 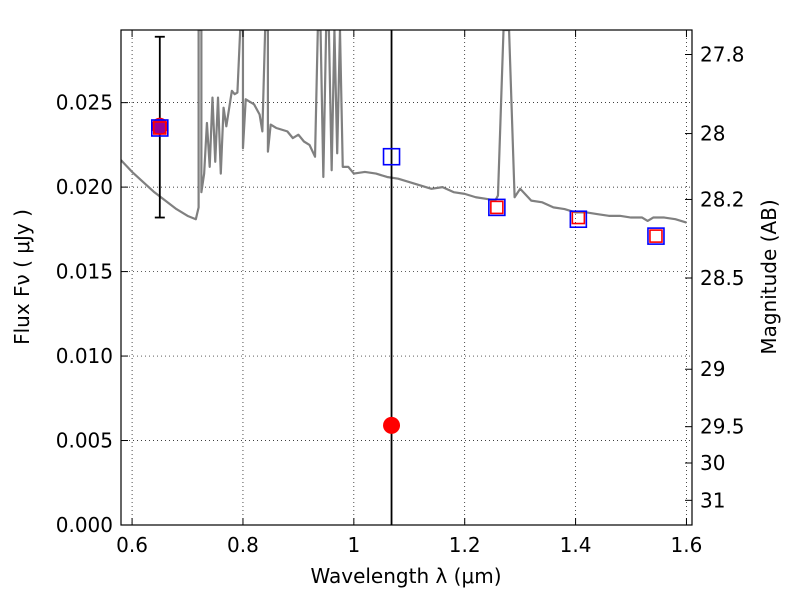 I want to click on x-tick-label: 1.6, so click(x=687, y=545).